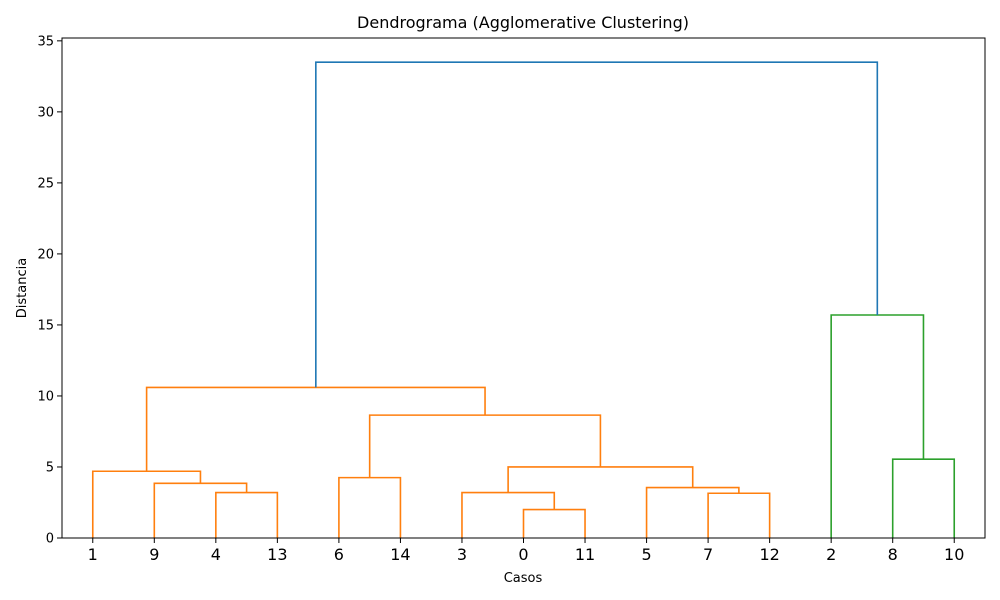 Image resolution: width=1000 pixels, height=600 pixels. Describe the element at coordinates (154, 554) in the screenshot. I see `leaf-label-9: 9` at that location.